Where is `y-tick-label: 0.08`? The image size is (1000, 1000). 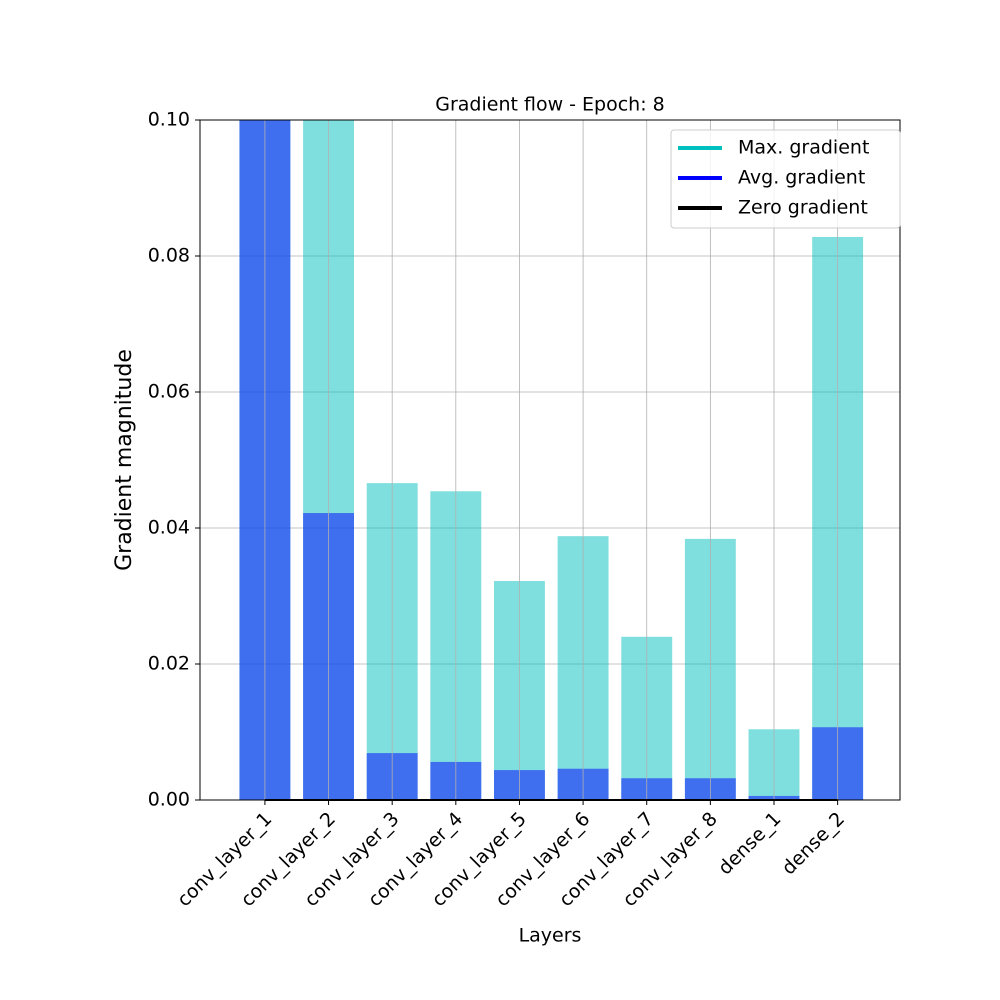 y-tick-label: 0.08 is located at coordinates (169, 256).